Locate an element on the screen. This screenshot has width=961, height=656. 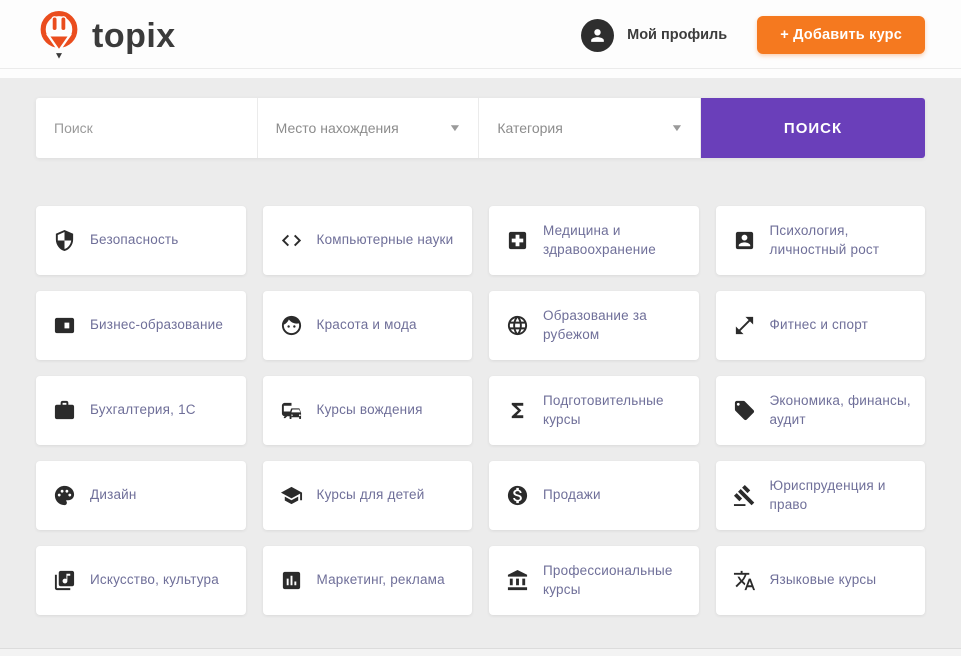
category-card: Бизнес-образование is located at coordinates (141, 325).